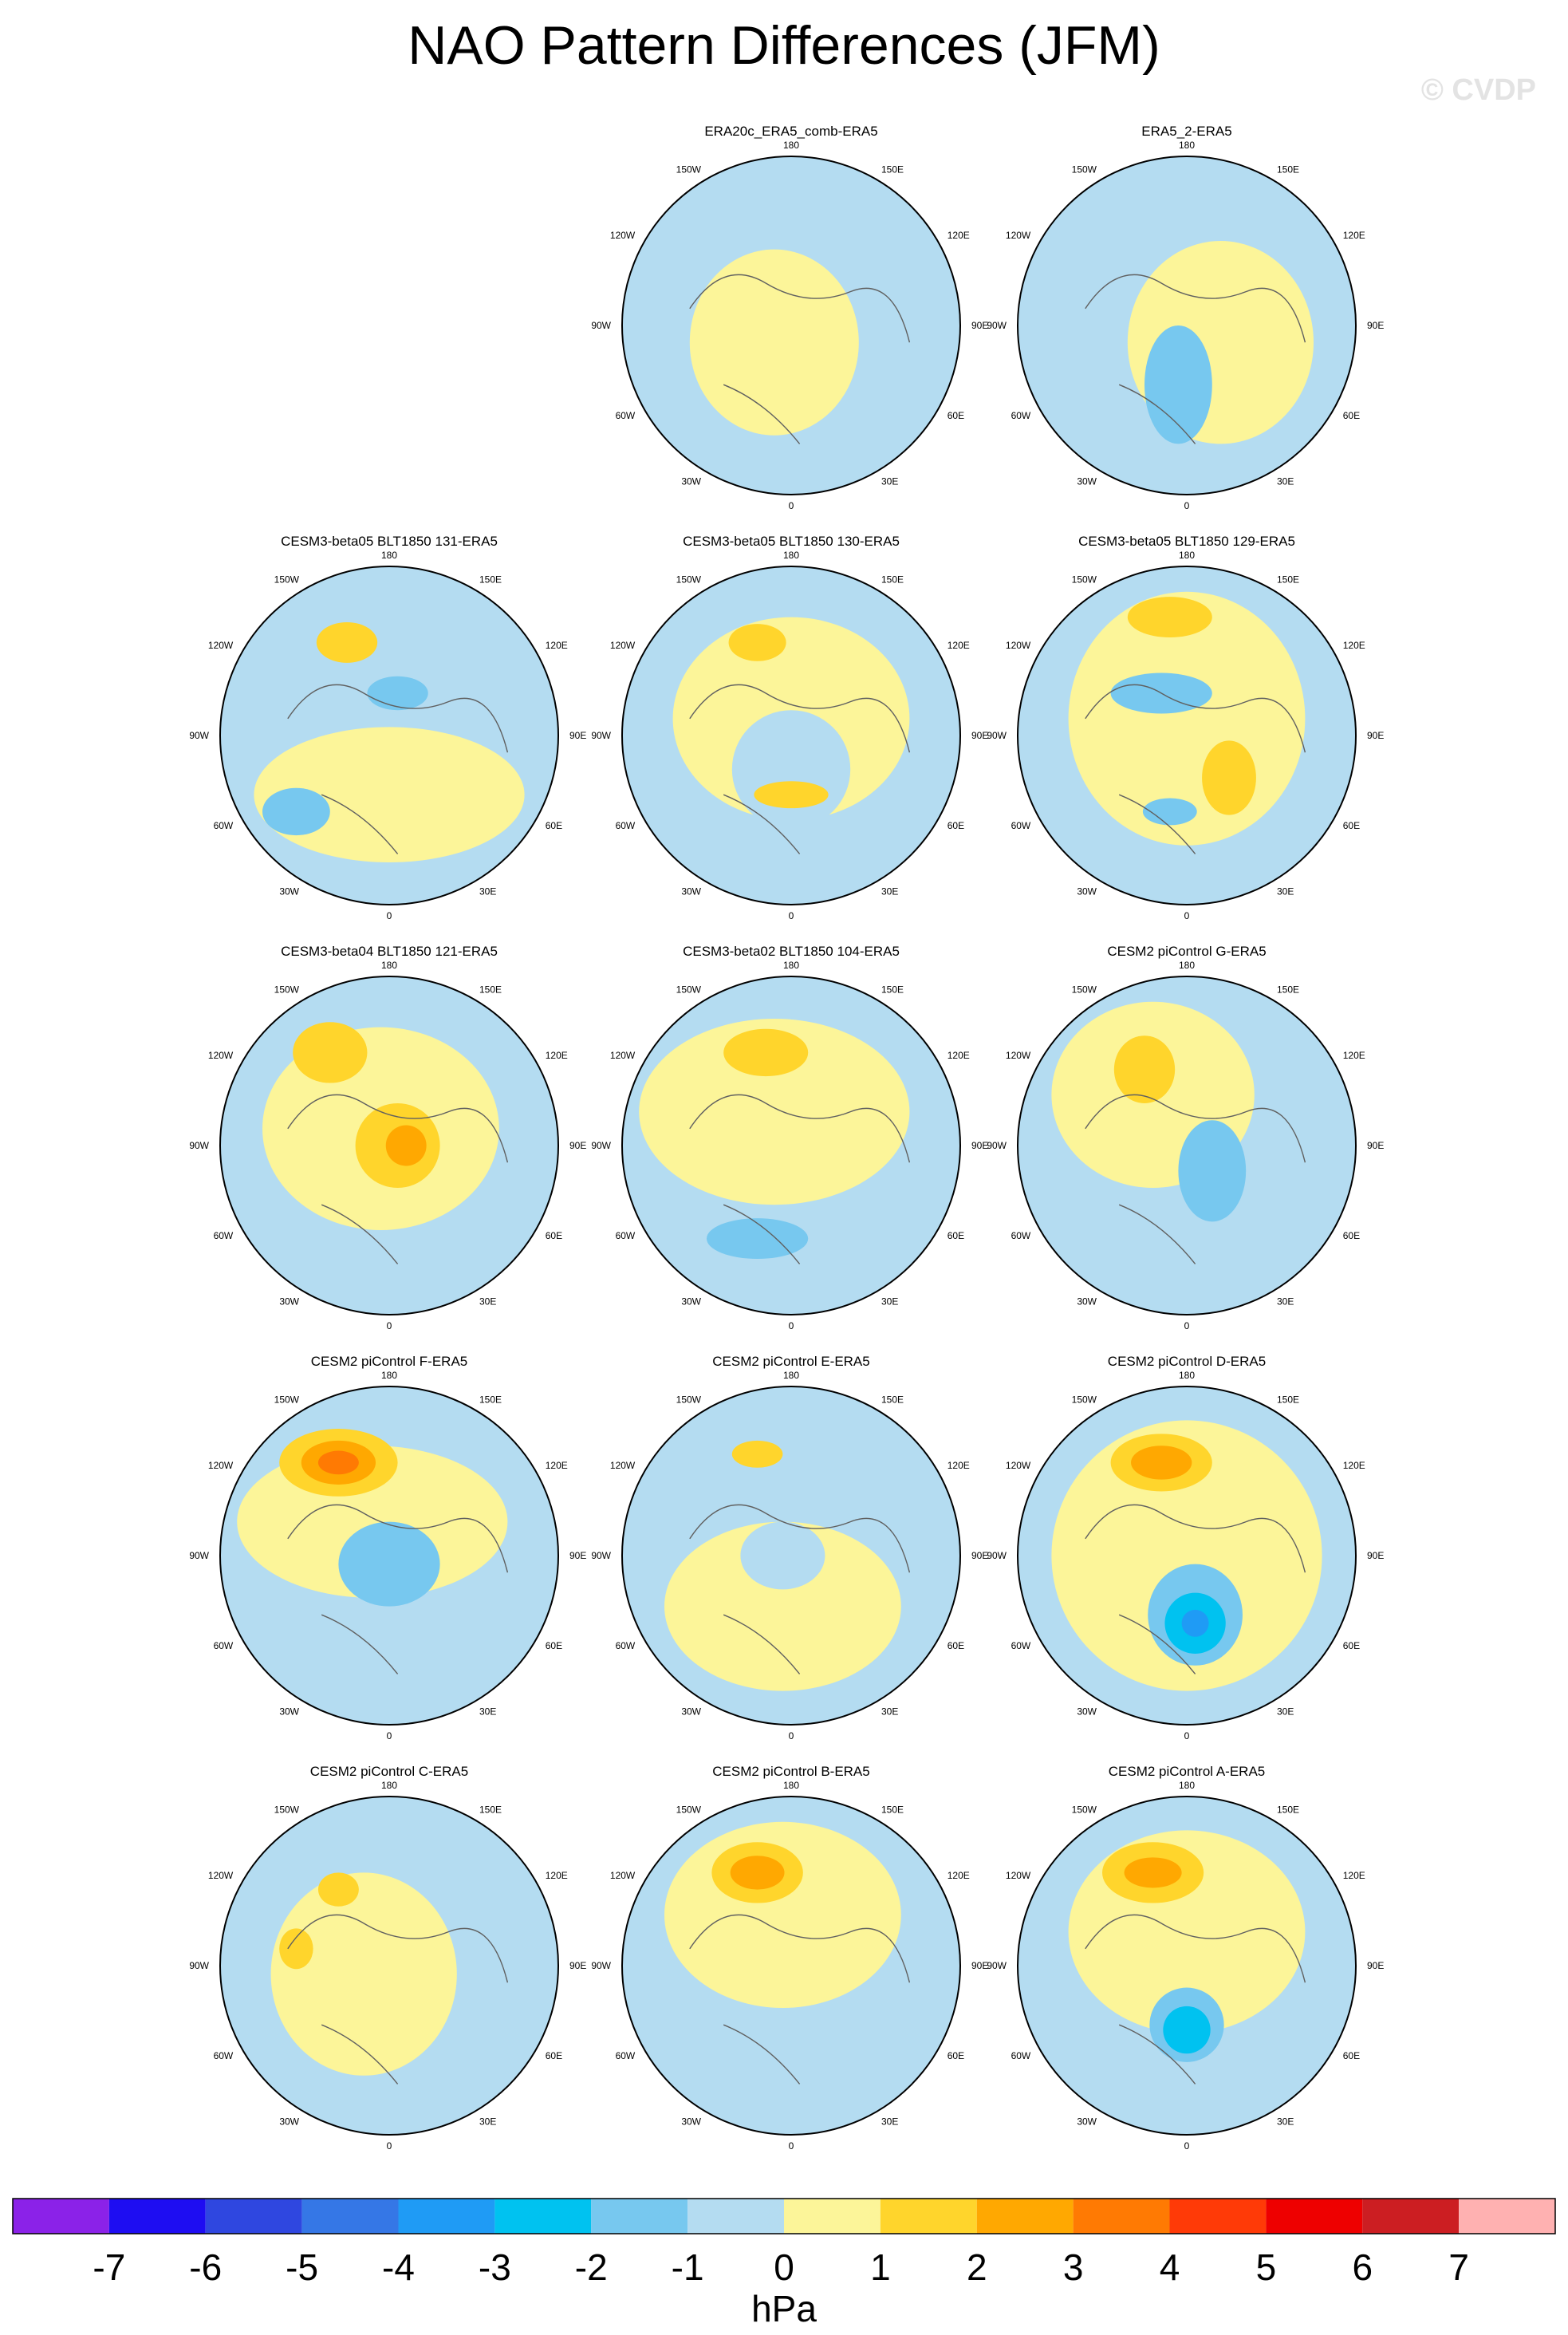 This screenshot has width=1568, height=2335. What do you see at coordinates (790, 1361) in the screenshot?
I see `panel-title: CESM2 piControl E-ERA5` at bounding box center [790, 1361].